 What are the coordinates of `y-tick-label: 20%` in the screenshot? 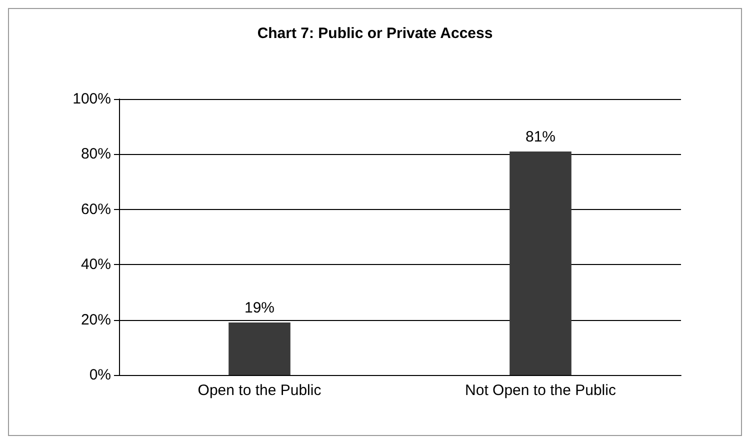 It's located at (95, 319).